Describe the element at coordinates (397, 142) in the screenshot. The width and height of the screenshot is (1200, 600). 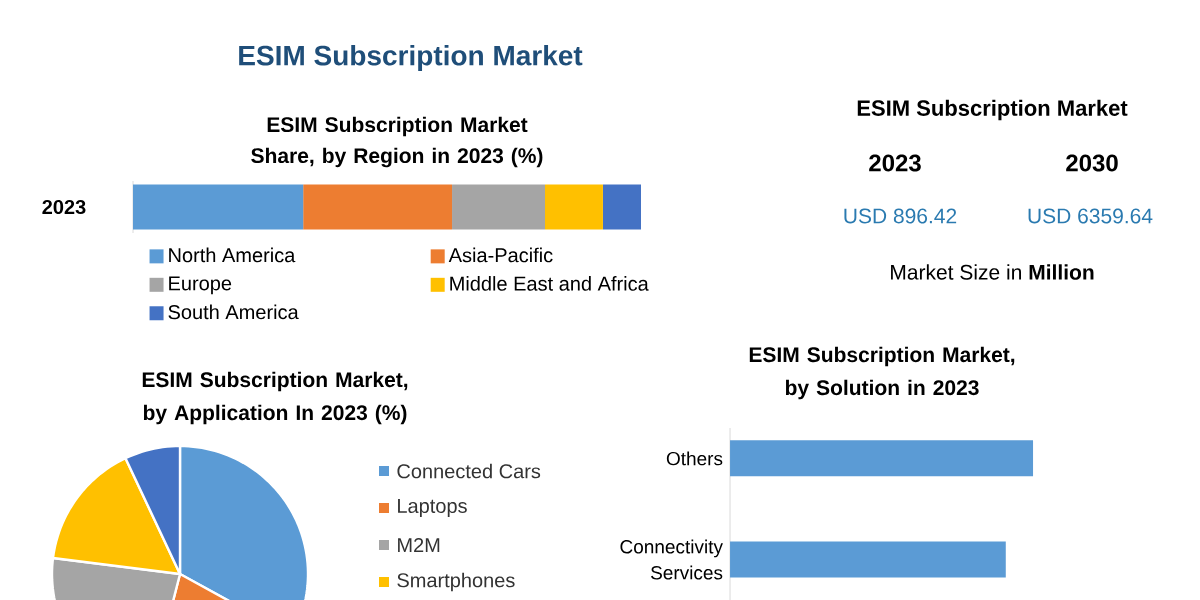
I see `chart-title: ESIM Subscription Market Share, by Region in 2023 (%)` at that location.